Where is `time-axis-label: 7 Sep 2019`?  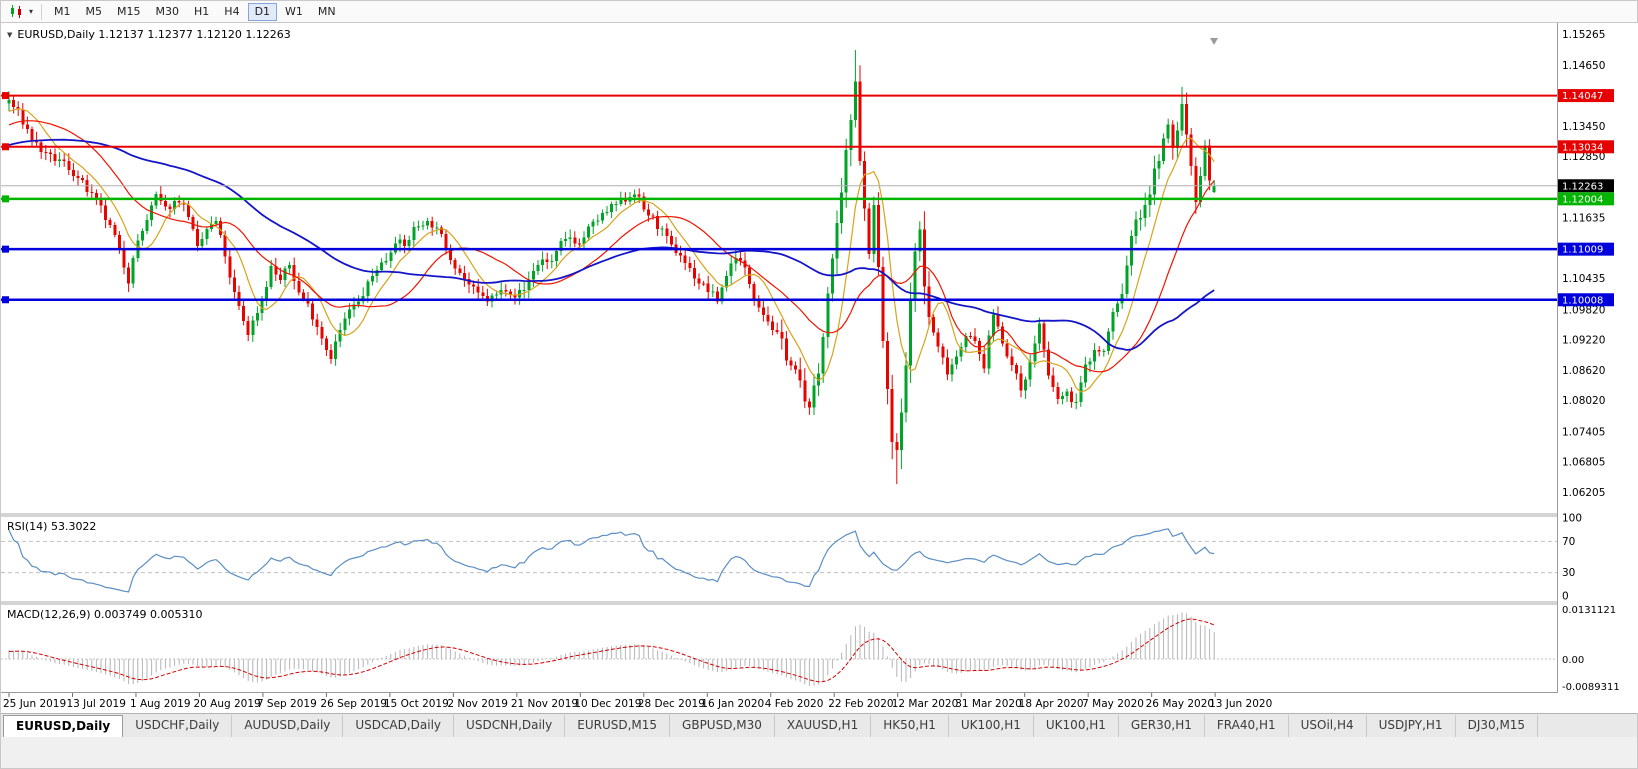 time-axis-label: 7 Sep 2019 is located at coordinates (287, 704).